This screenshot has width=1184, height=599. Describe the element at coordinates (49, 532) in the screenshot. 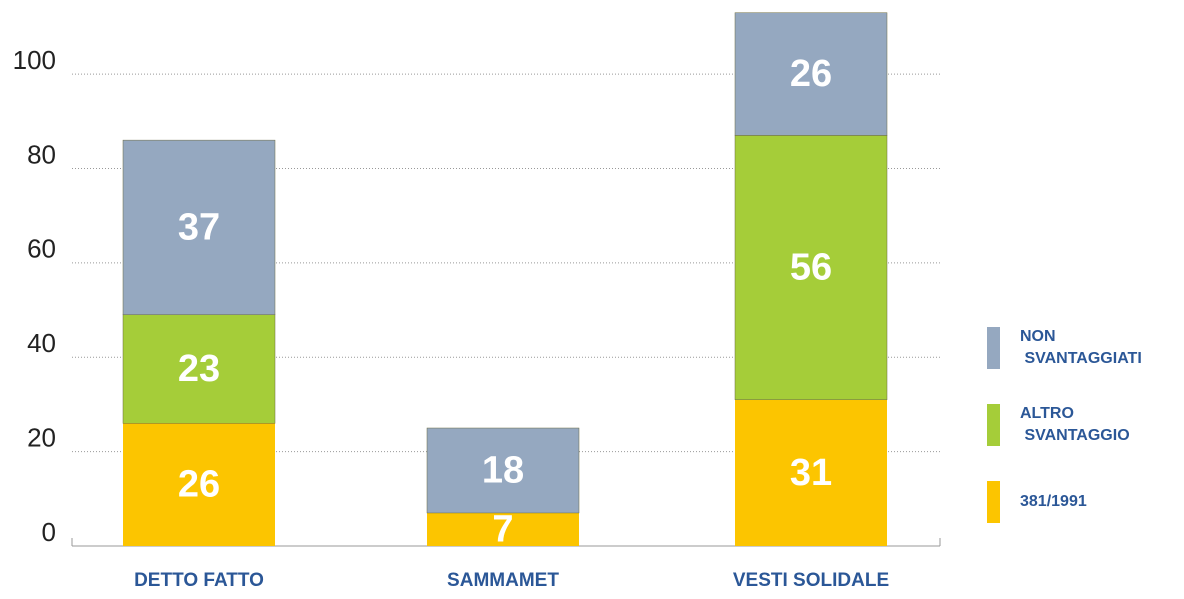

I see `y-tick-label: 0` at that location.